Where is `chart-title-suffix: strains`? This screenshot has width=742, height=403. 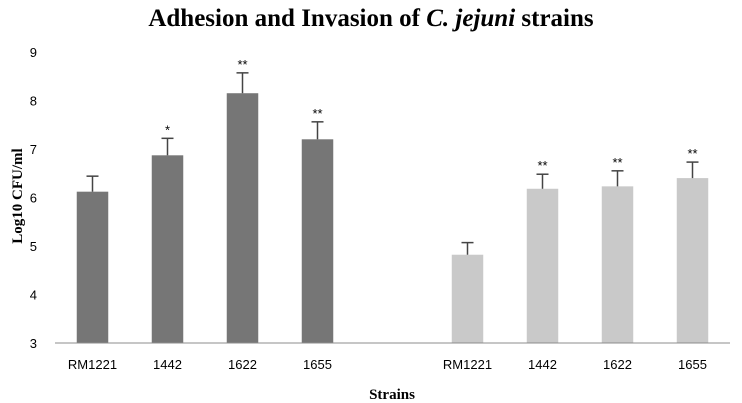
chart-title-suffix: strains is located at coordinates (554, 18).